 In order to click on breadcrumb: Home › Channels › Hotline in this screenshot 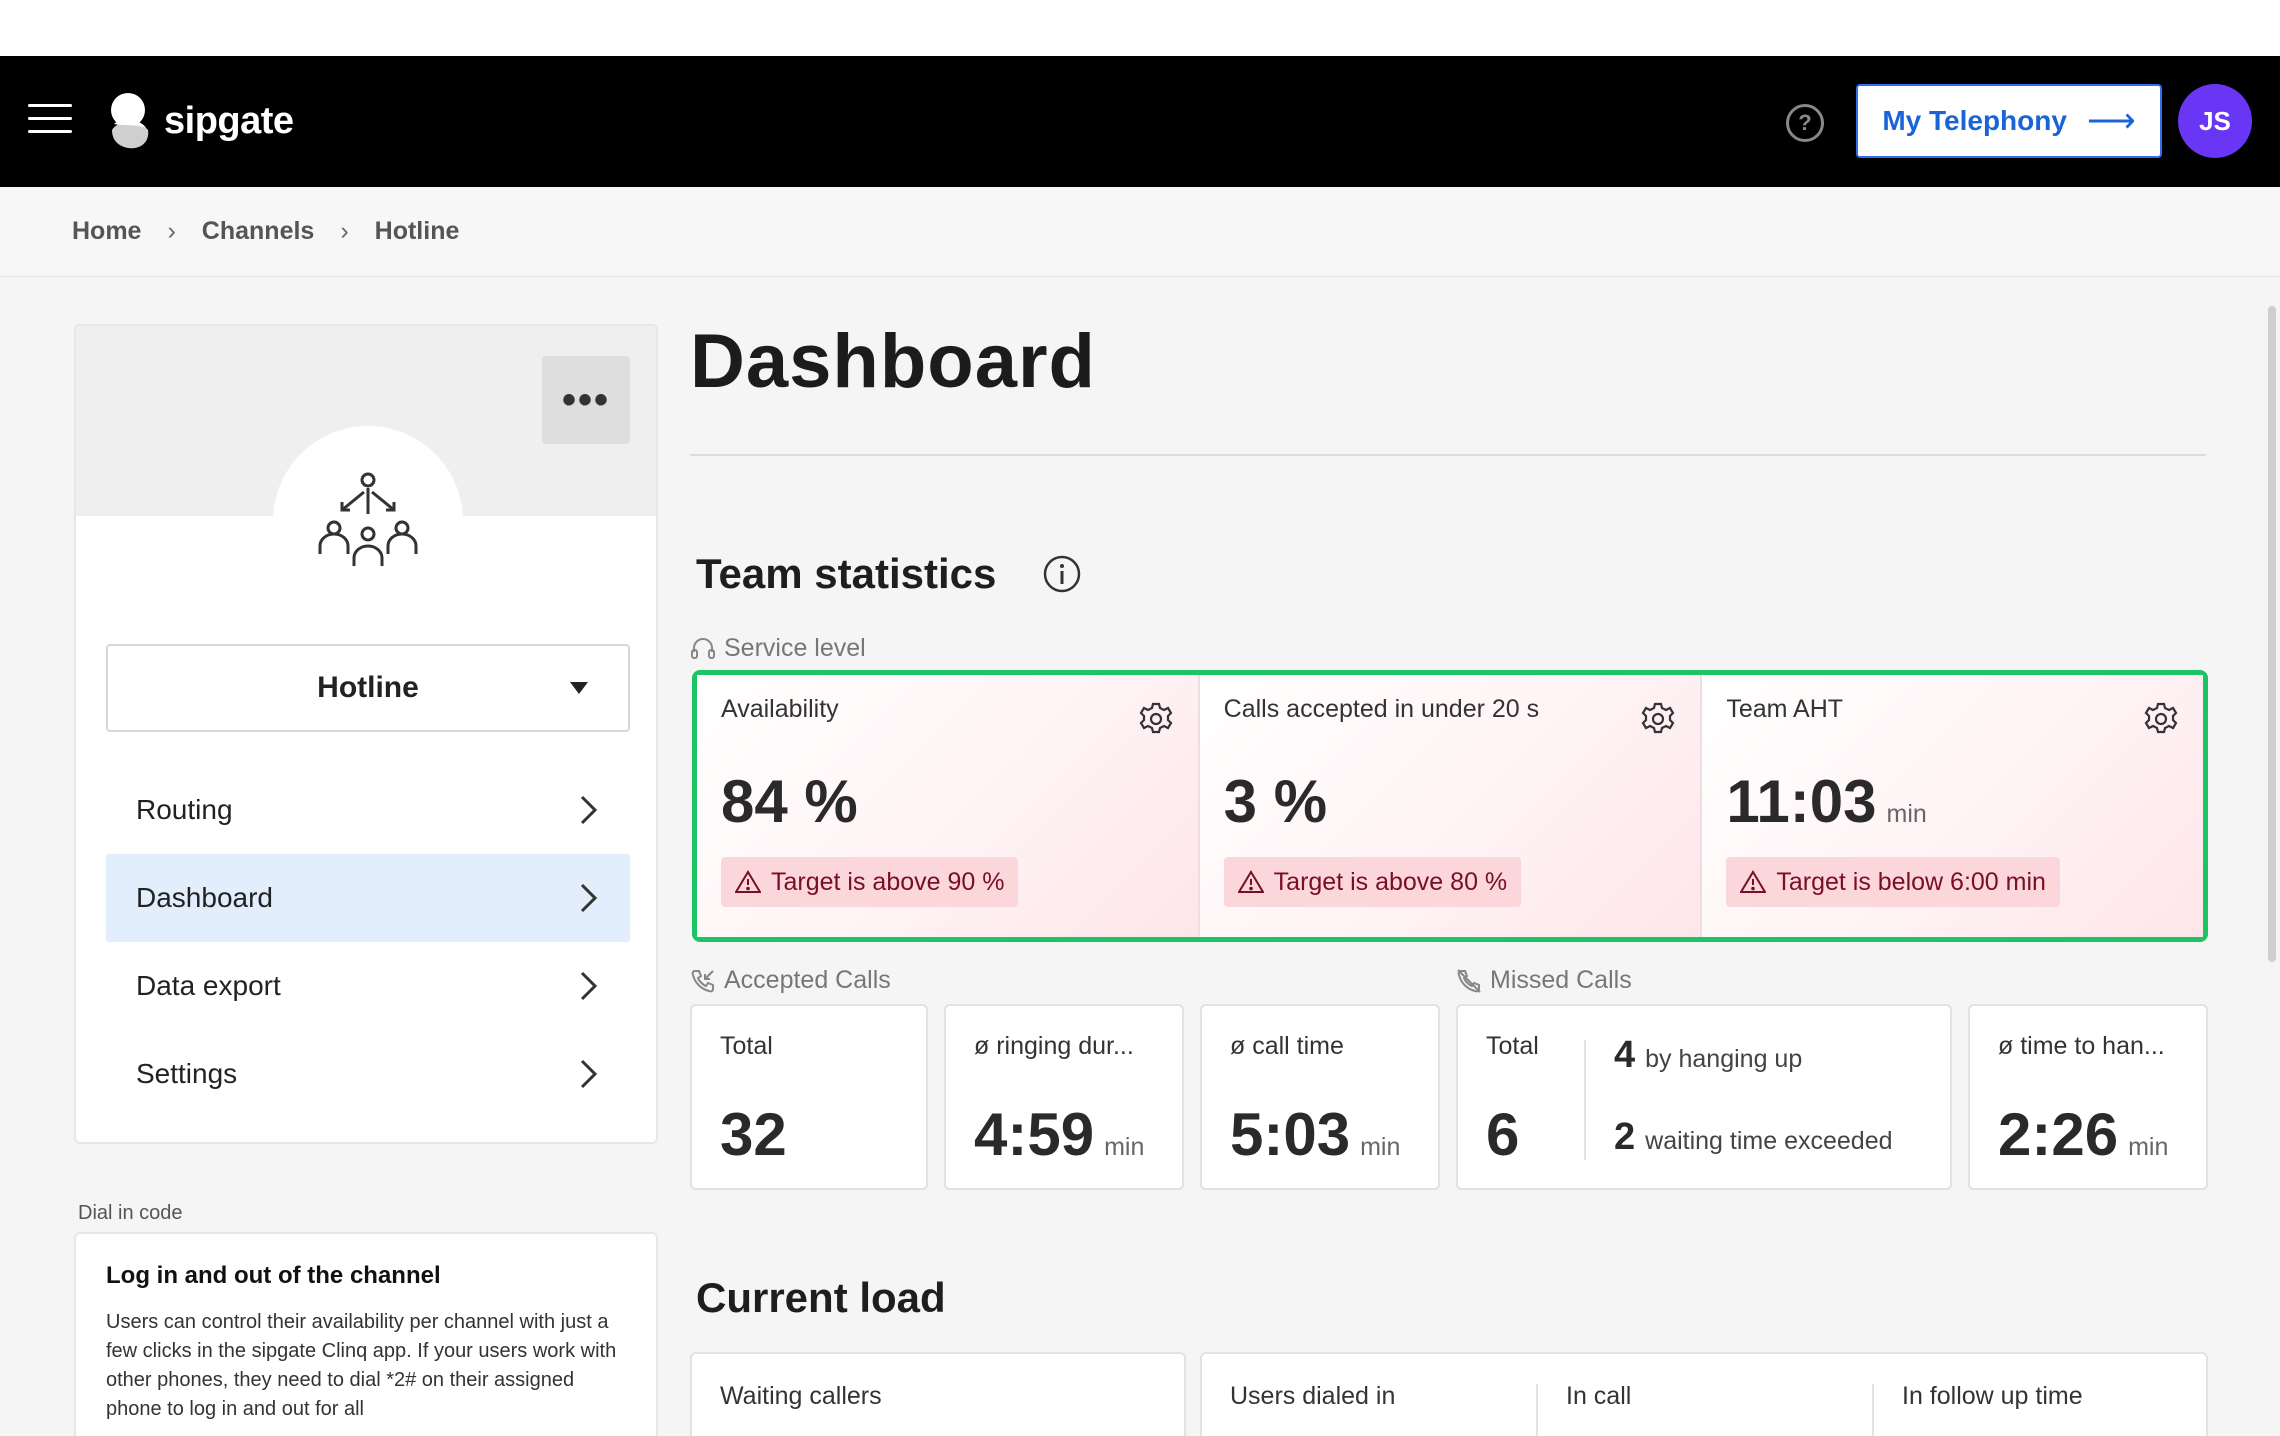, I will do `click(1140, 232)`.